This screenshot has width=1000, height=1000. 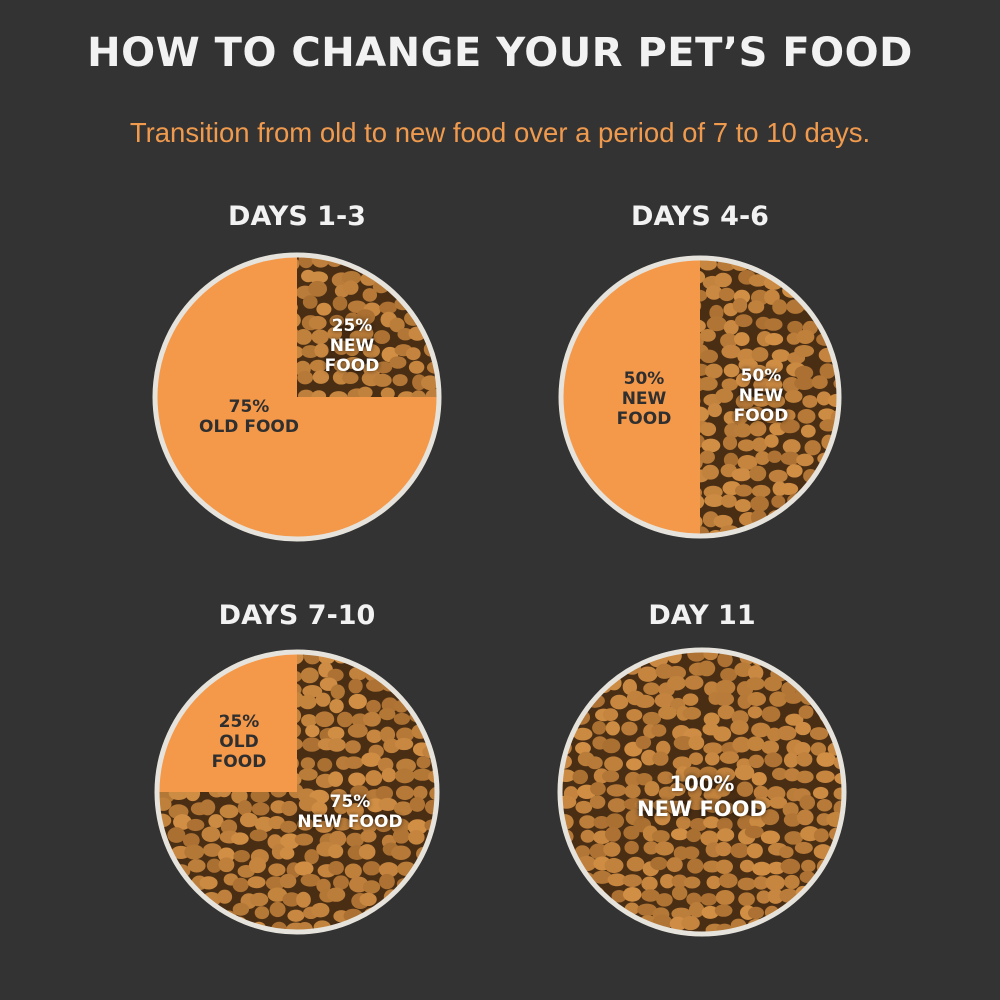 What do you see at coordinates (228, 723) in the screenshot?
I see `pie-slice-old-food` at bounding box center [228, 723].